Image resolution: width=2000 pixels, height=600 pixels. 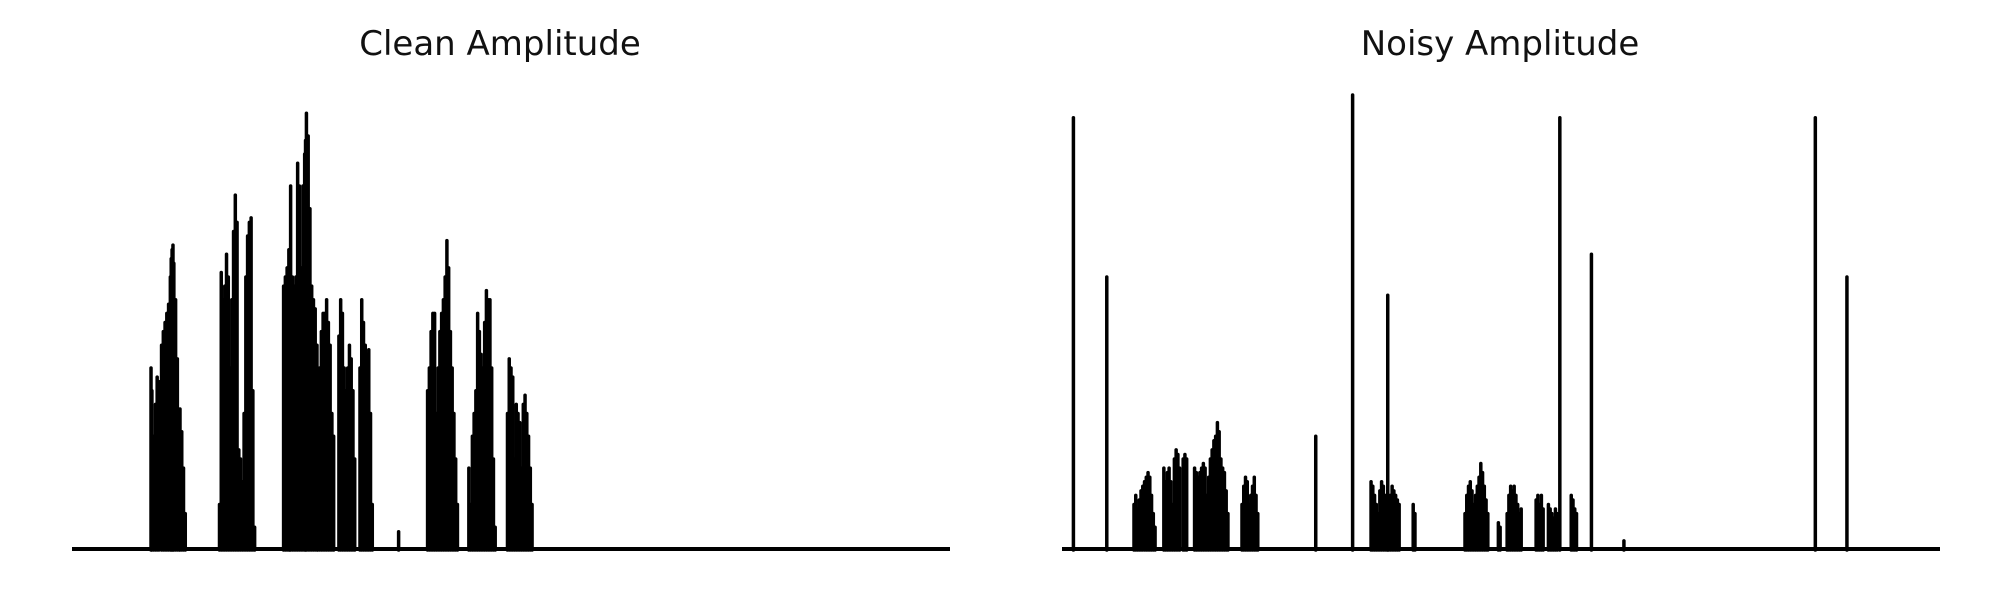 I want to click on chart-title: Noisy Amplitude, so click(x=1500, y=44).